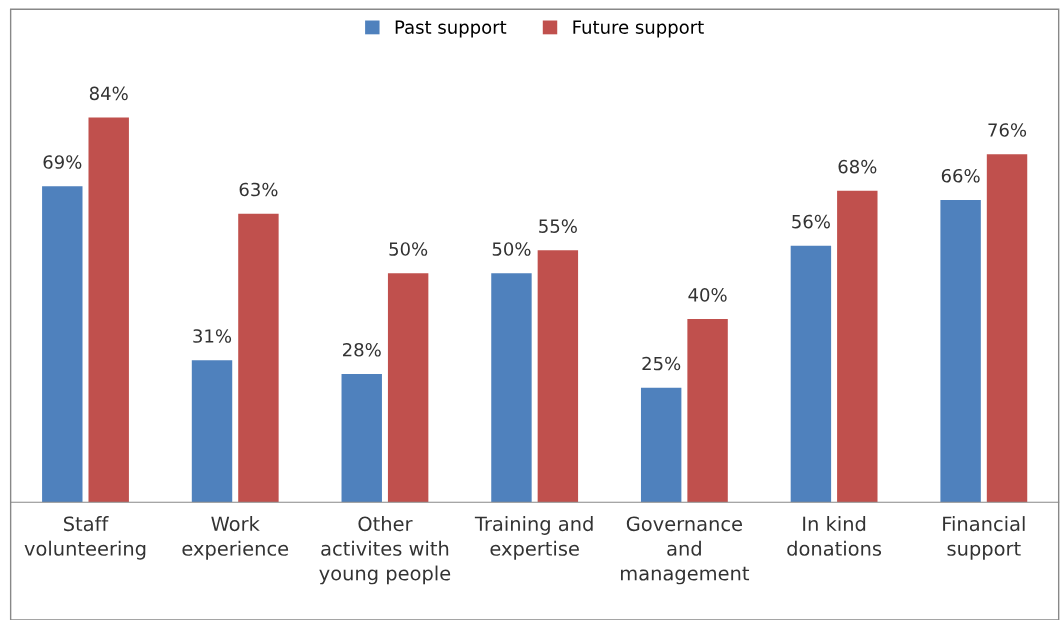  Describe the element at coordinates (85, 538) in the screenshot. I see `x-tick-label: Staff volunteering` at that location.